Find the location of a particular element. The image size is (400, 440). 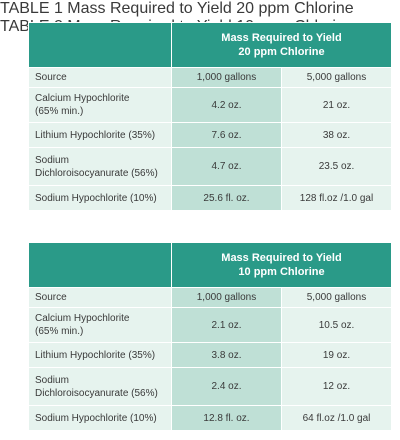

value-cell: 25.6 fl. oz. is located at coordinates (226, 198).